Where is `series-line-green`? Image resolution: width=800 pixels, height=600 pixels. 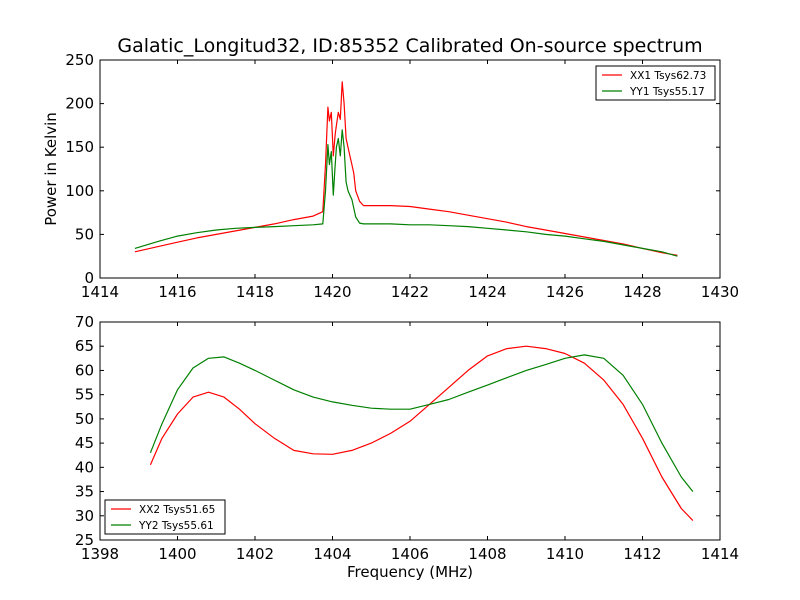
series-line-green is located at coordinates (406, 193).